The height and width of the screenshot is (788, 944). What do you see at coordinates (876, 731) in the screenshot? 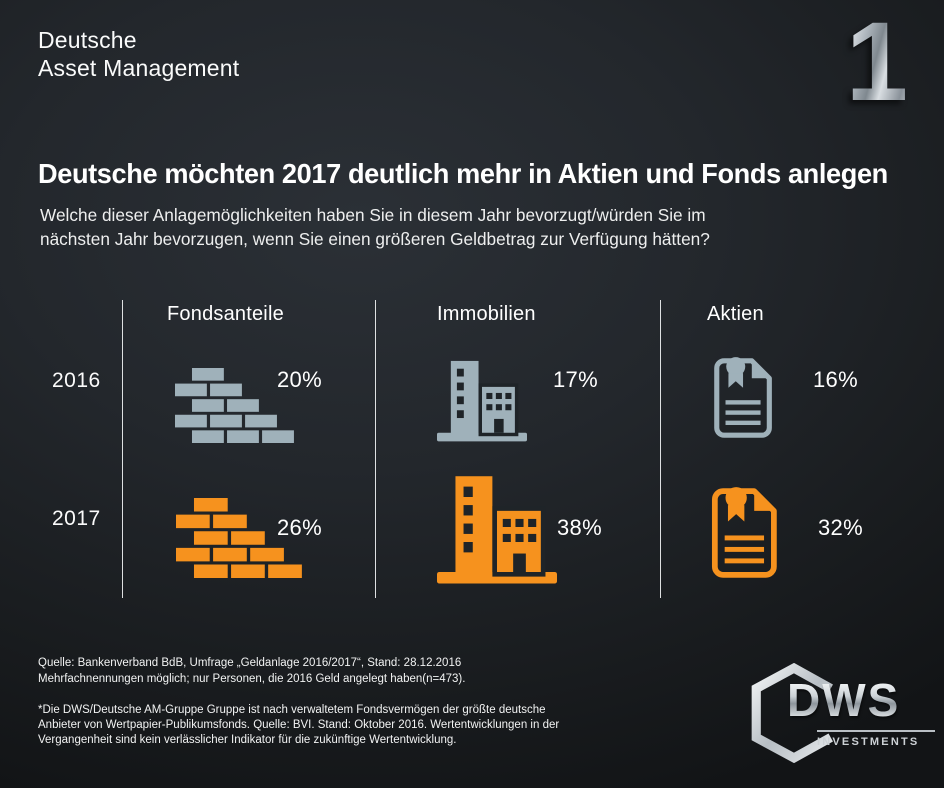
I see `logo-divider-line` at bounding box center [876, 731].